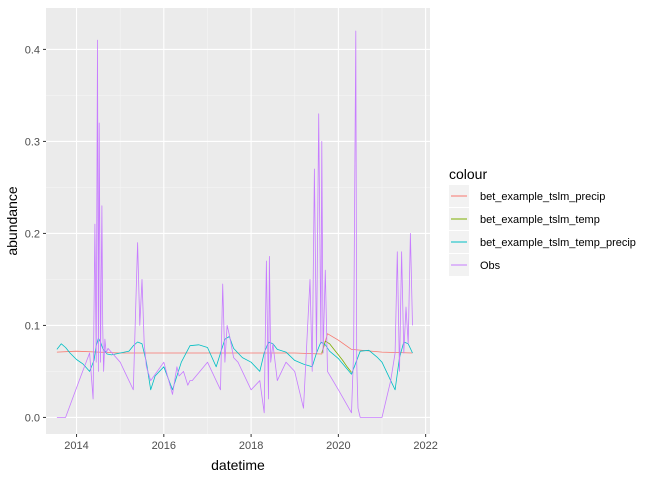 The image size is (672, 480). Describe the element at coordinates (490, 266) in the screenshot. I see `legend-label: Obs` at that location.